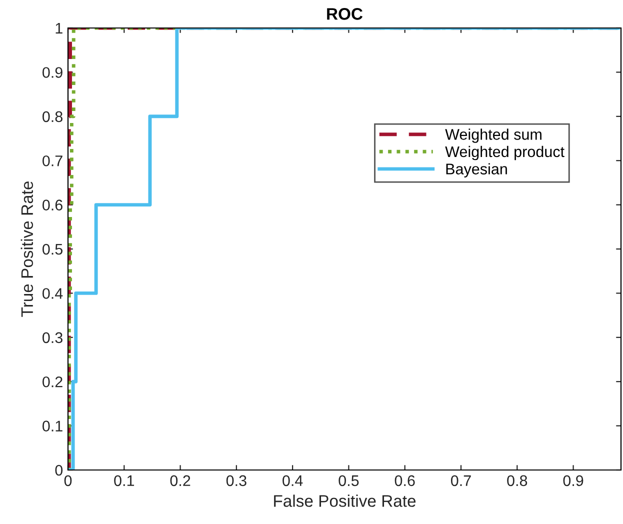 Image resolution: width=623 pixels, height=524 pixels. I want to click on x-tick-label: 0.2, so click(180, 480).